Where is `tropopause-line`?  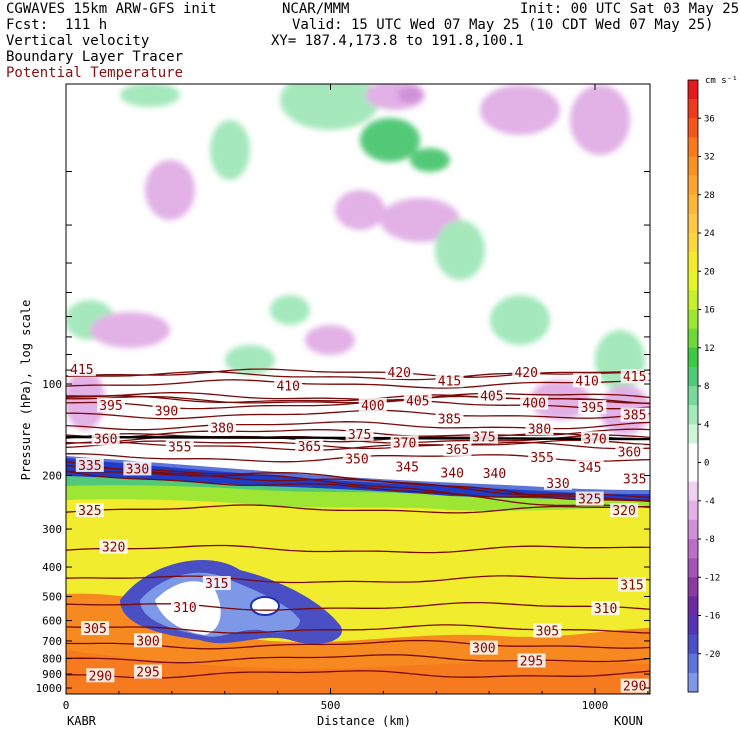 tropopause-line is located at coordinates (358, 438).